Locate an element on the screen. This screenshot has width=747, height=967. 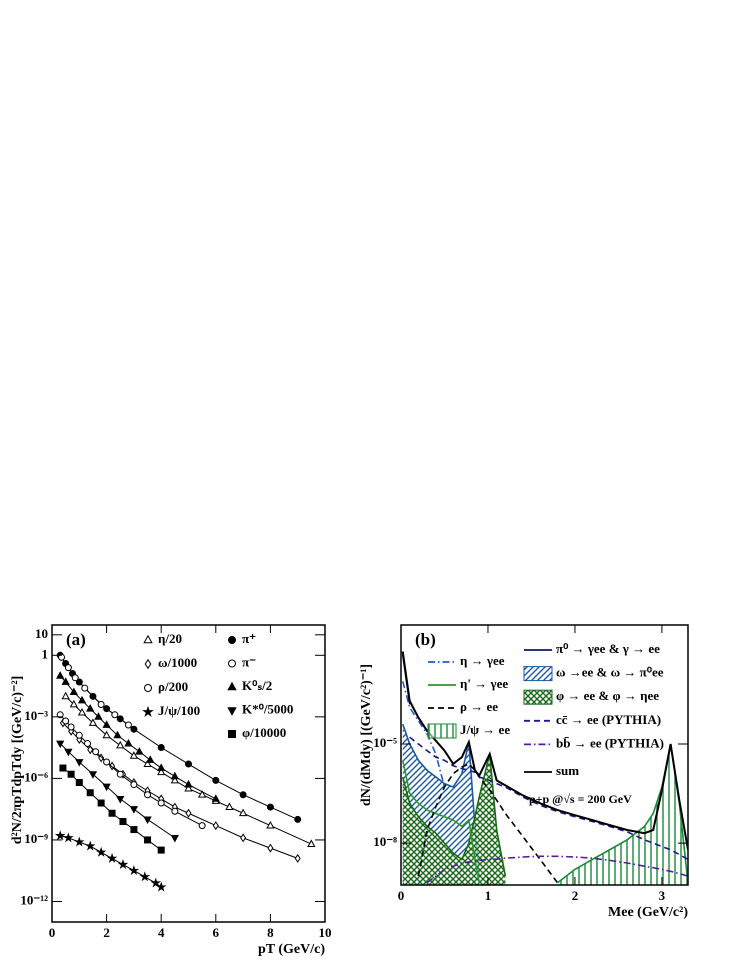
panel-label: (a) is located at coordinates (76, 639).